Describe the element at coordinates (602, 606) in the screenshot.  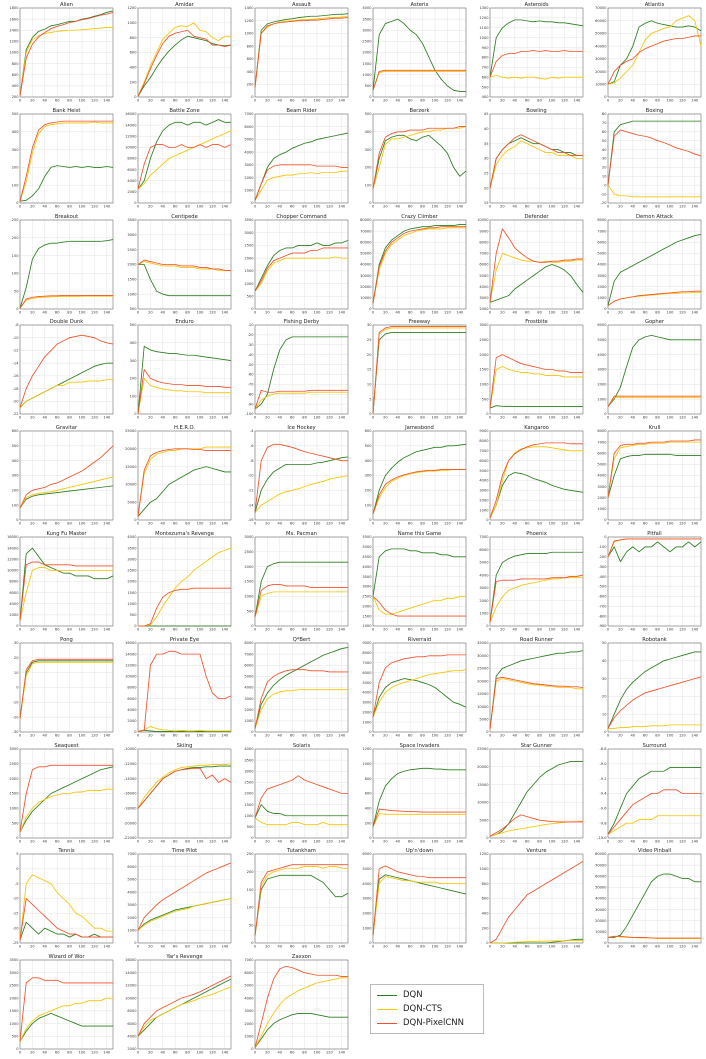
I see `y-tick-label: -700` at that location.